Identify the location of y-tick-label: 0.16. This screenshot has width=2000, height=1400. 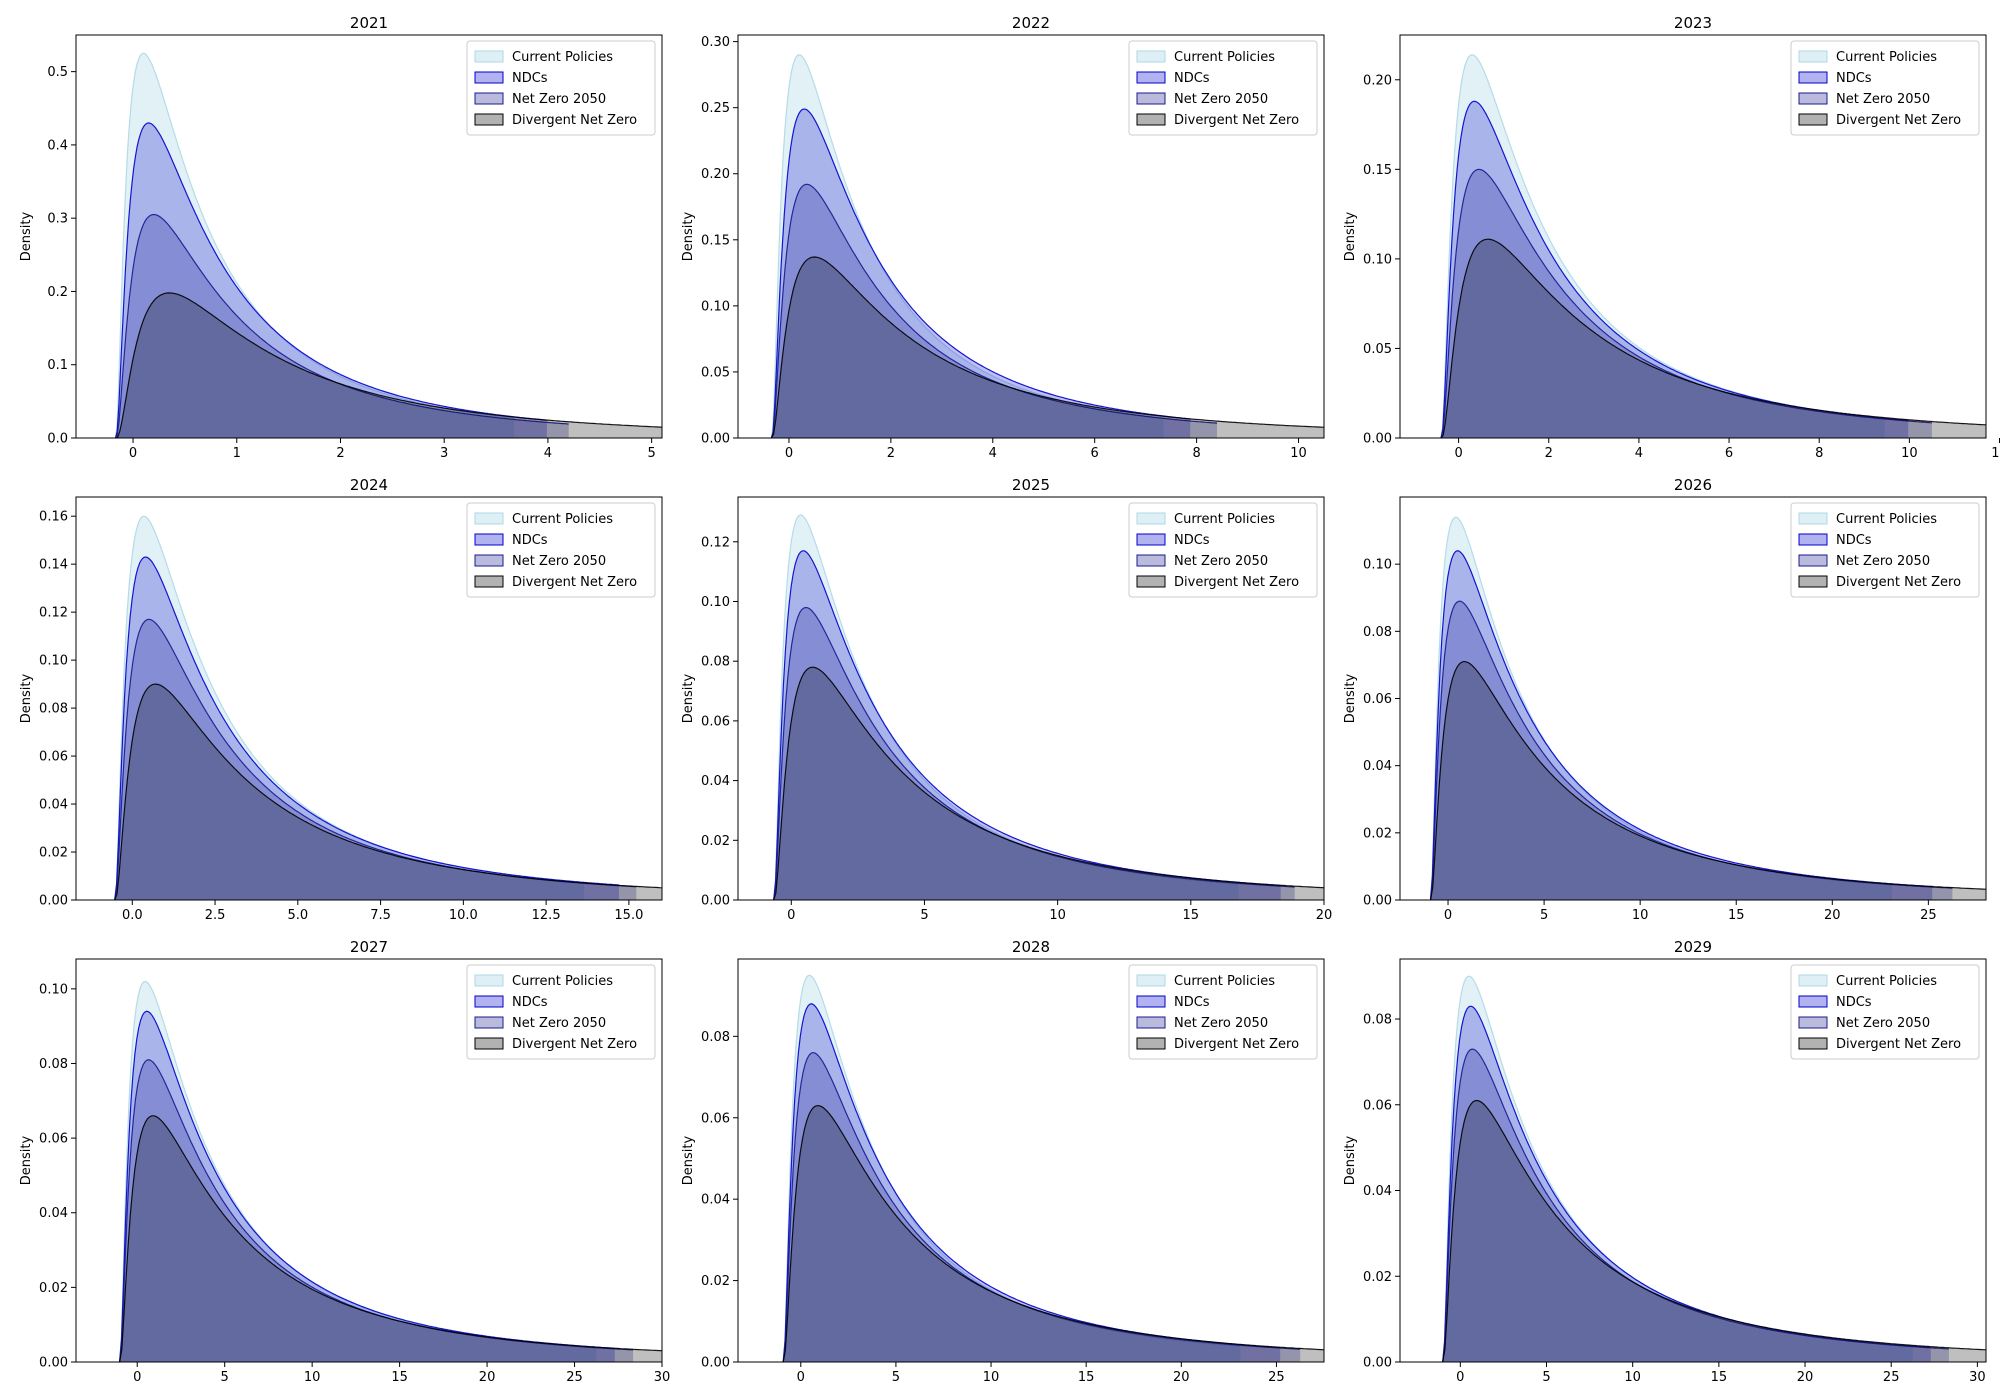
(53, 517).